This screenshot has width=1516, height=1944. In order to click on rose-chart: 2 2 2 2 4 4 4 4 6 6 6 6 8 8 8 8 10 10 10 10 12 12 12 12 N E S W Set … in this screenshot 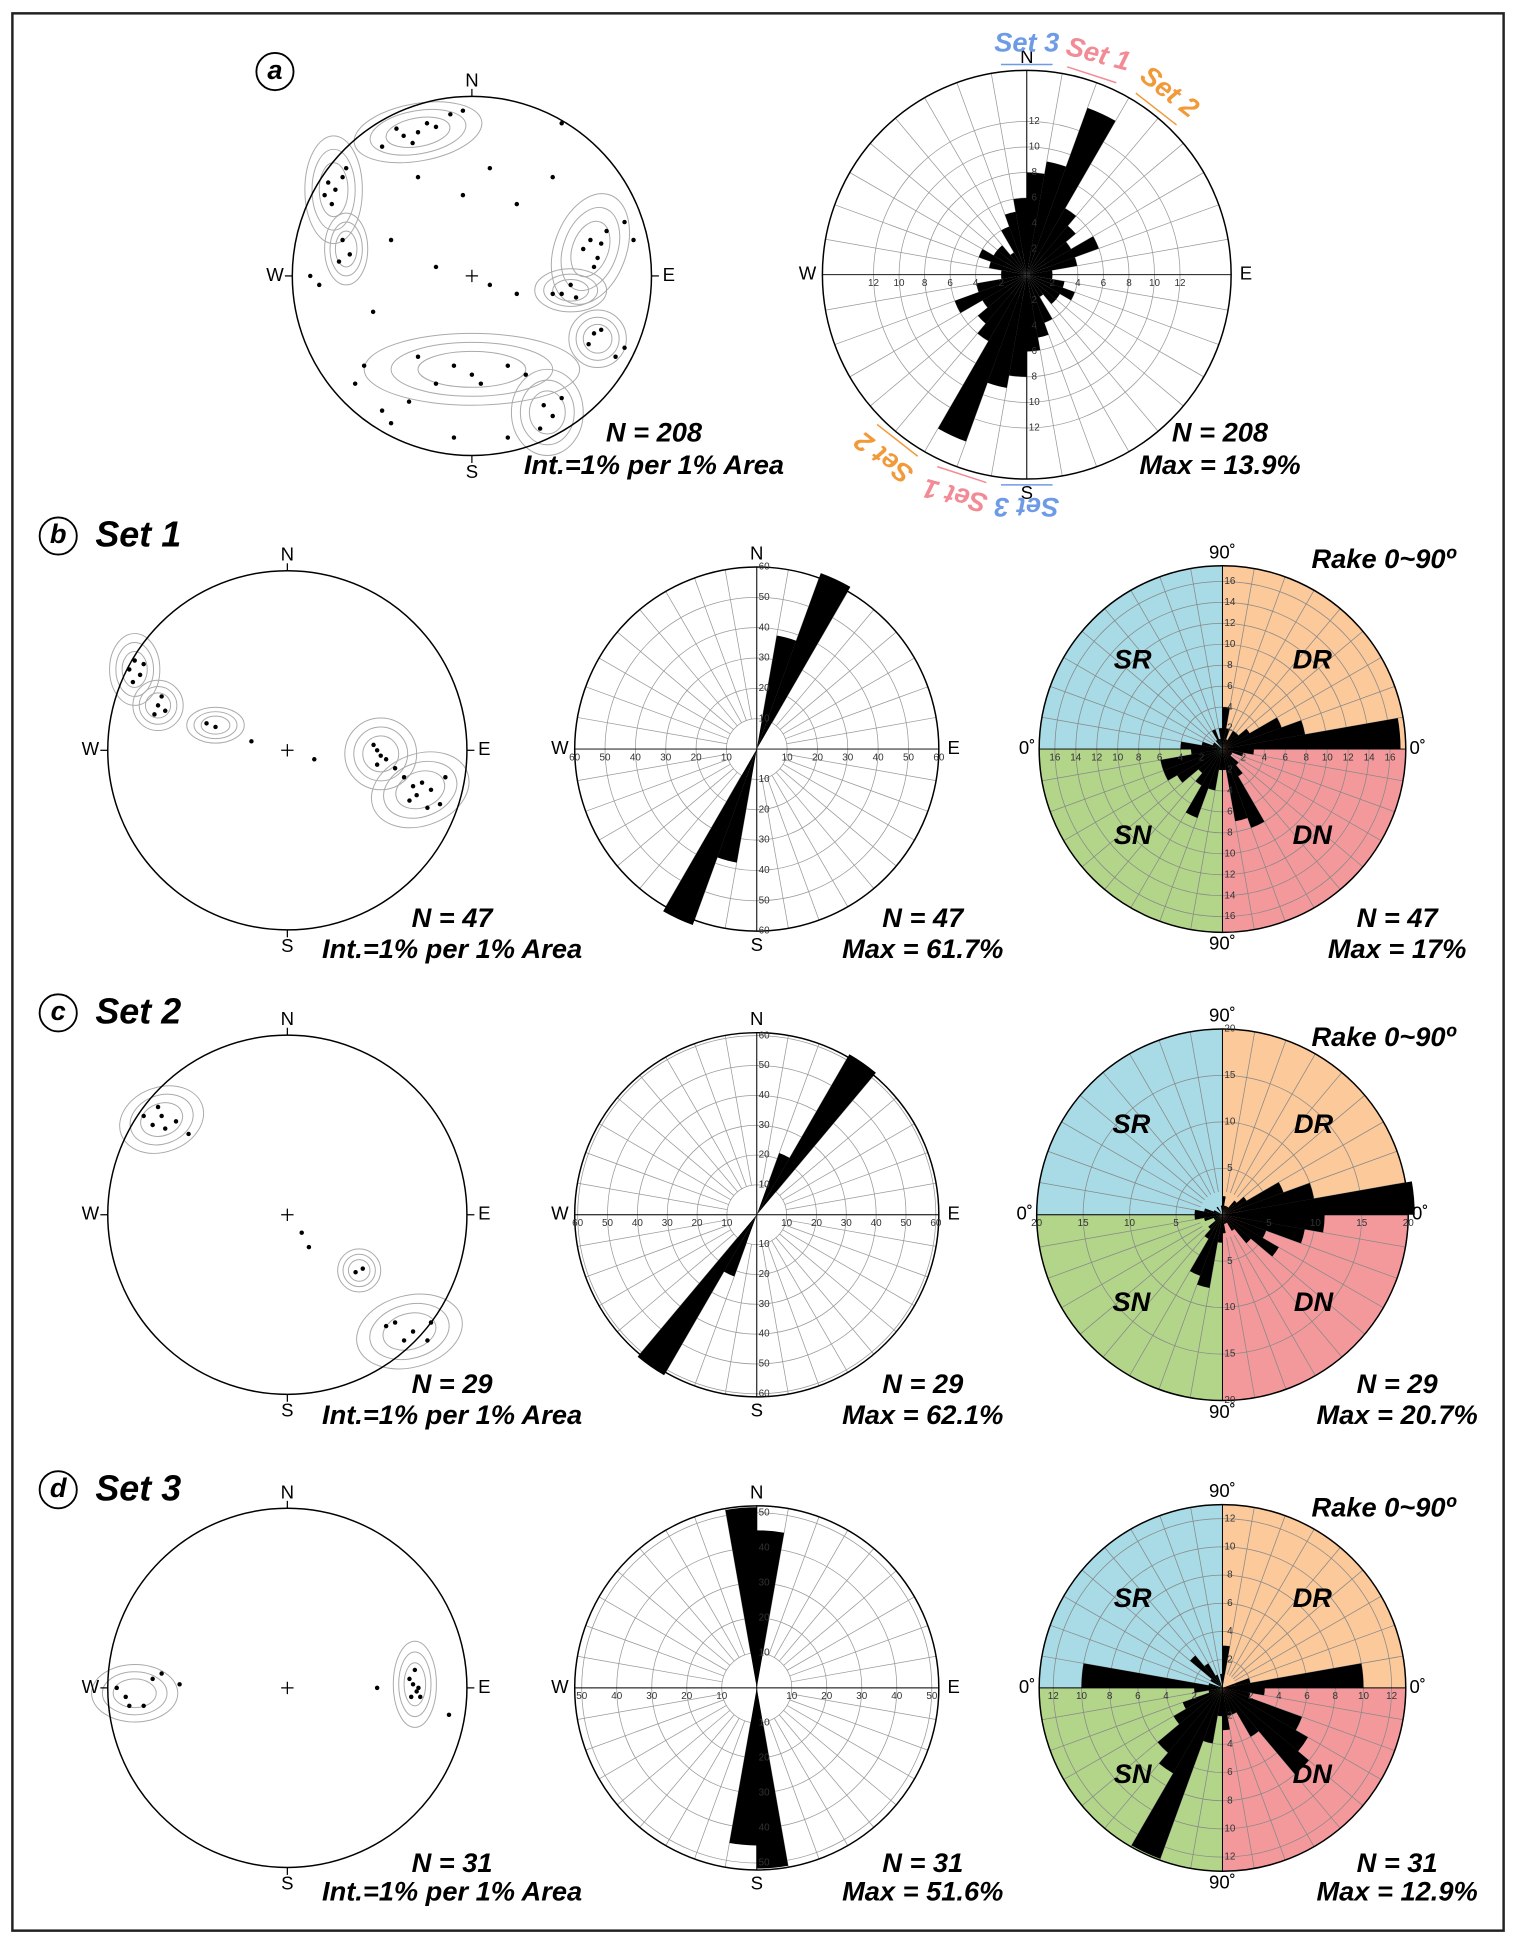, I will do `click(1050, 275)`.